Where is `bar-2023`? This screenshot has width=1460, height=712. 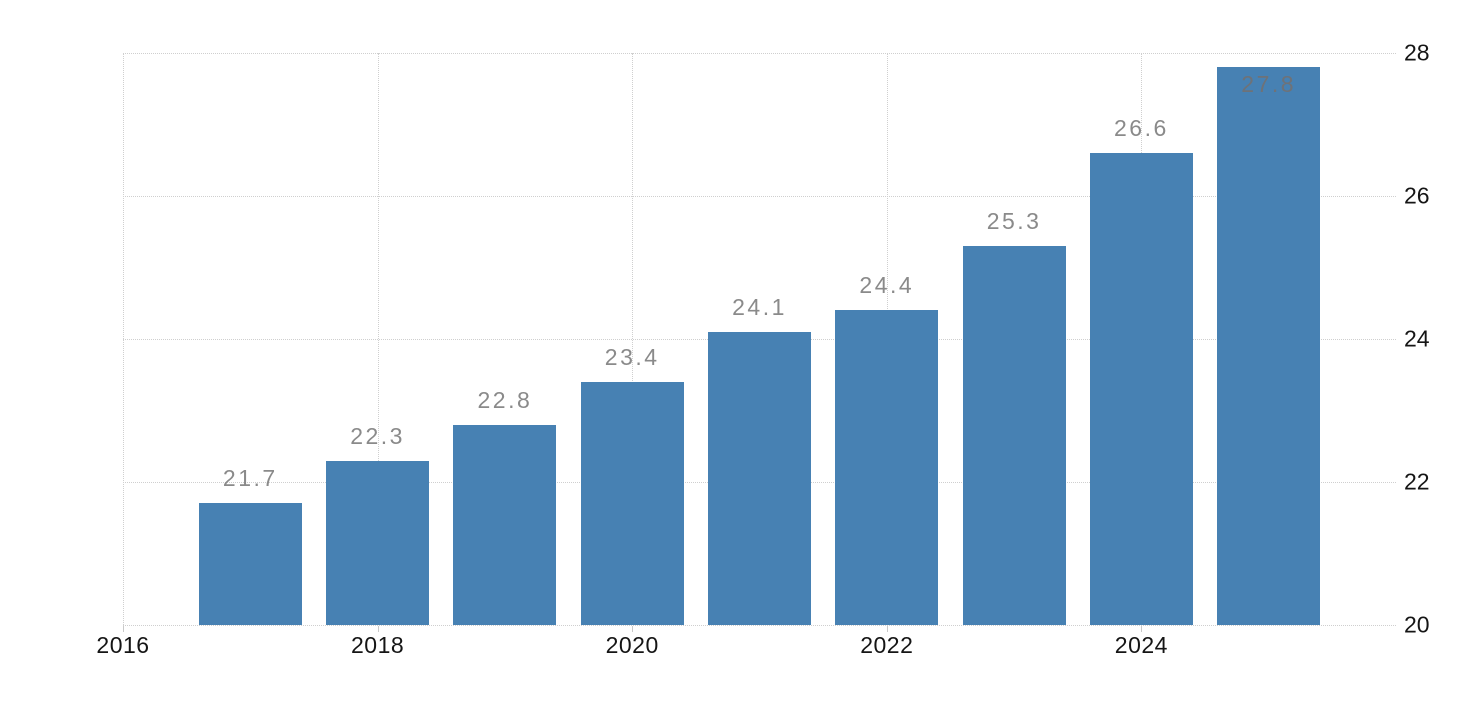 bar-2023 is located at coordinates (1014, 435).